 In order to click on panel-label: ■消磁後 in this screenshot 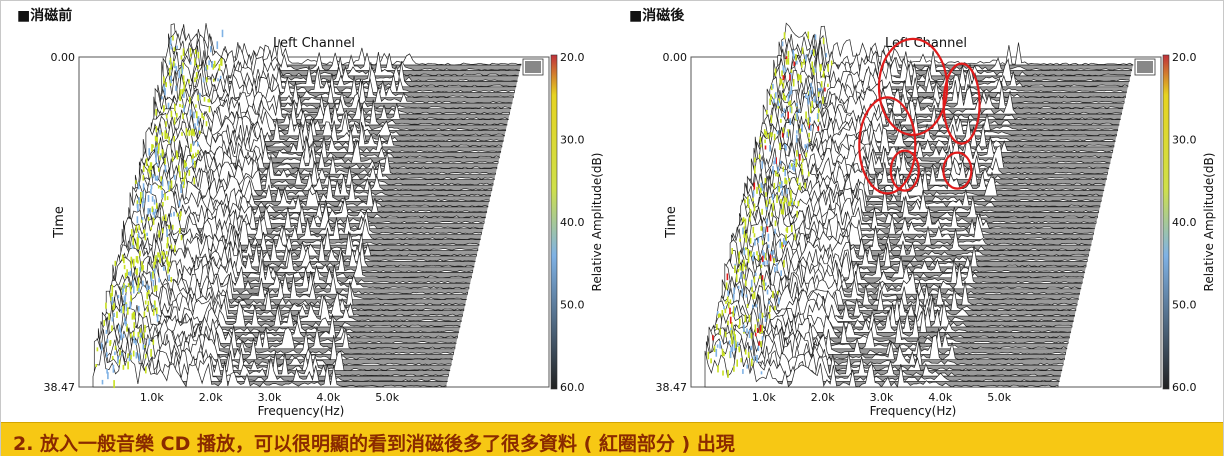, I will do `click(657, 16)`.